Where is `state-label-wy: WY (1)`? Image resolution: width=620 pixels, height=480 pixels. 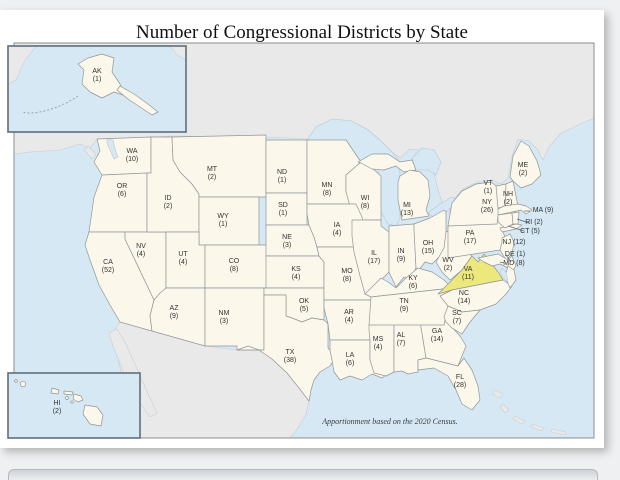
state-label-wy: WY (1) is located at coordinates (223, 220).